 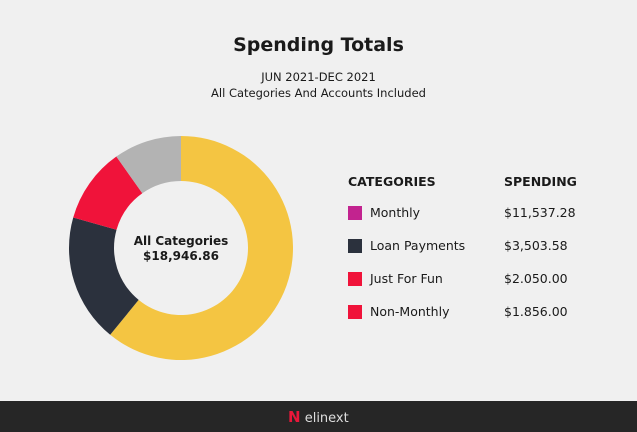 What do you see at coordinates (418, 245) in the screenshot?
I see `legend-label: Loan Payments` at bounding box center [418, 245].